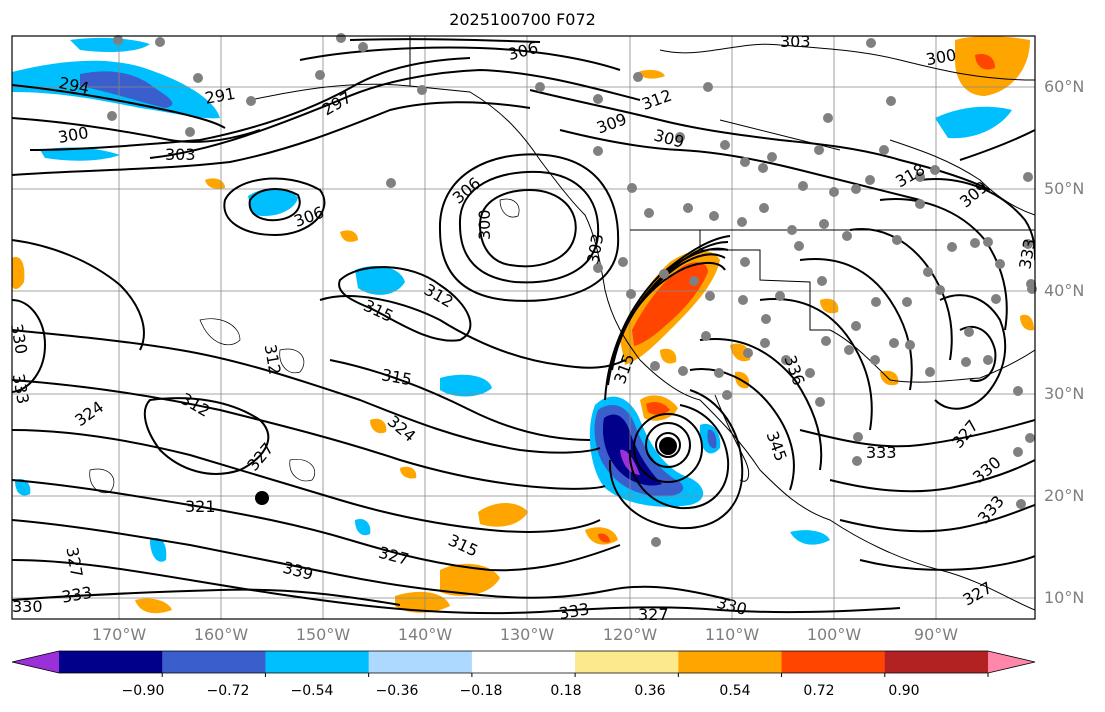 The height and width of the screenshot is (712, 1105). Describe the element at coordinates (819, 691) in the screenshot. I see `colorbar-tick-label: 0.72` at that location.